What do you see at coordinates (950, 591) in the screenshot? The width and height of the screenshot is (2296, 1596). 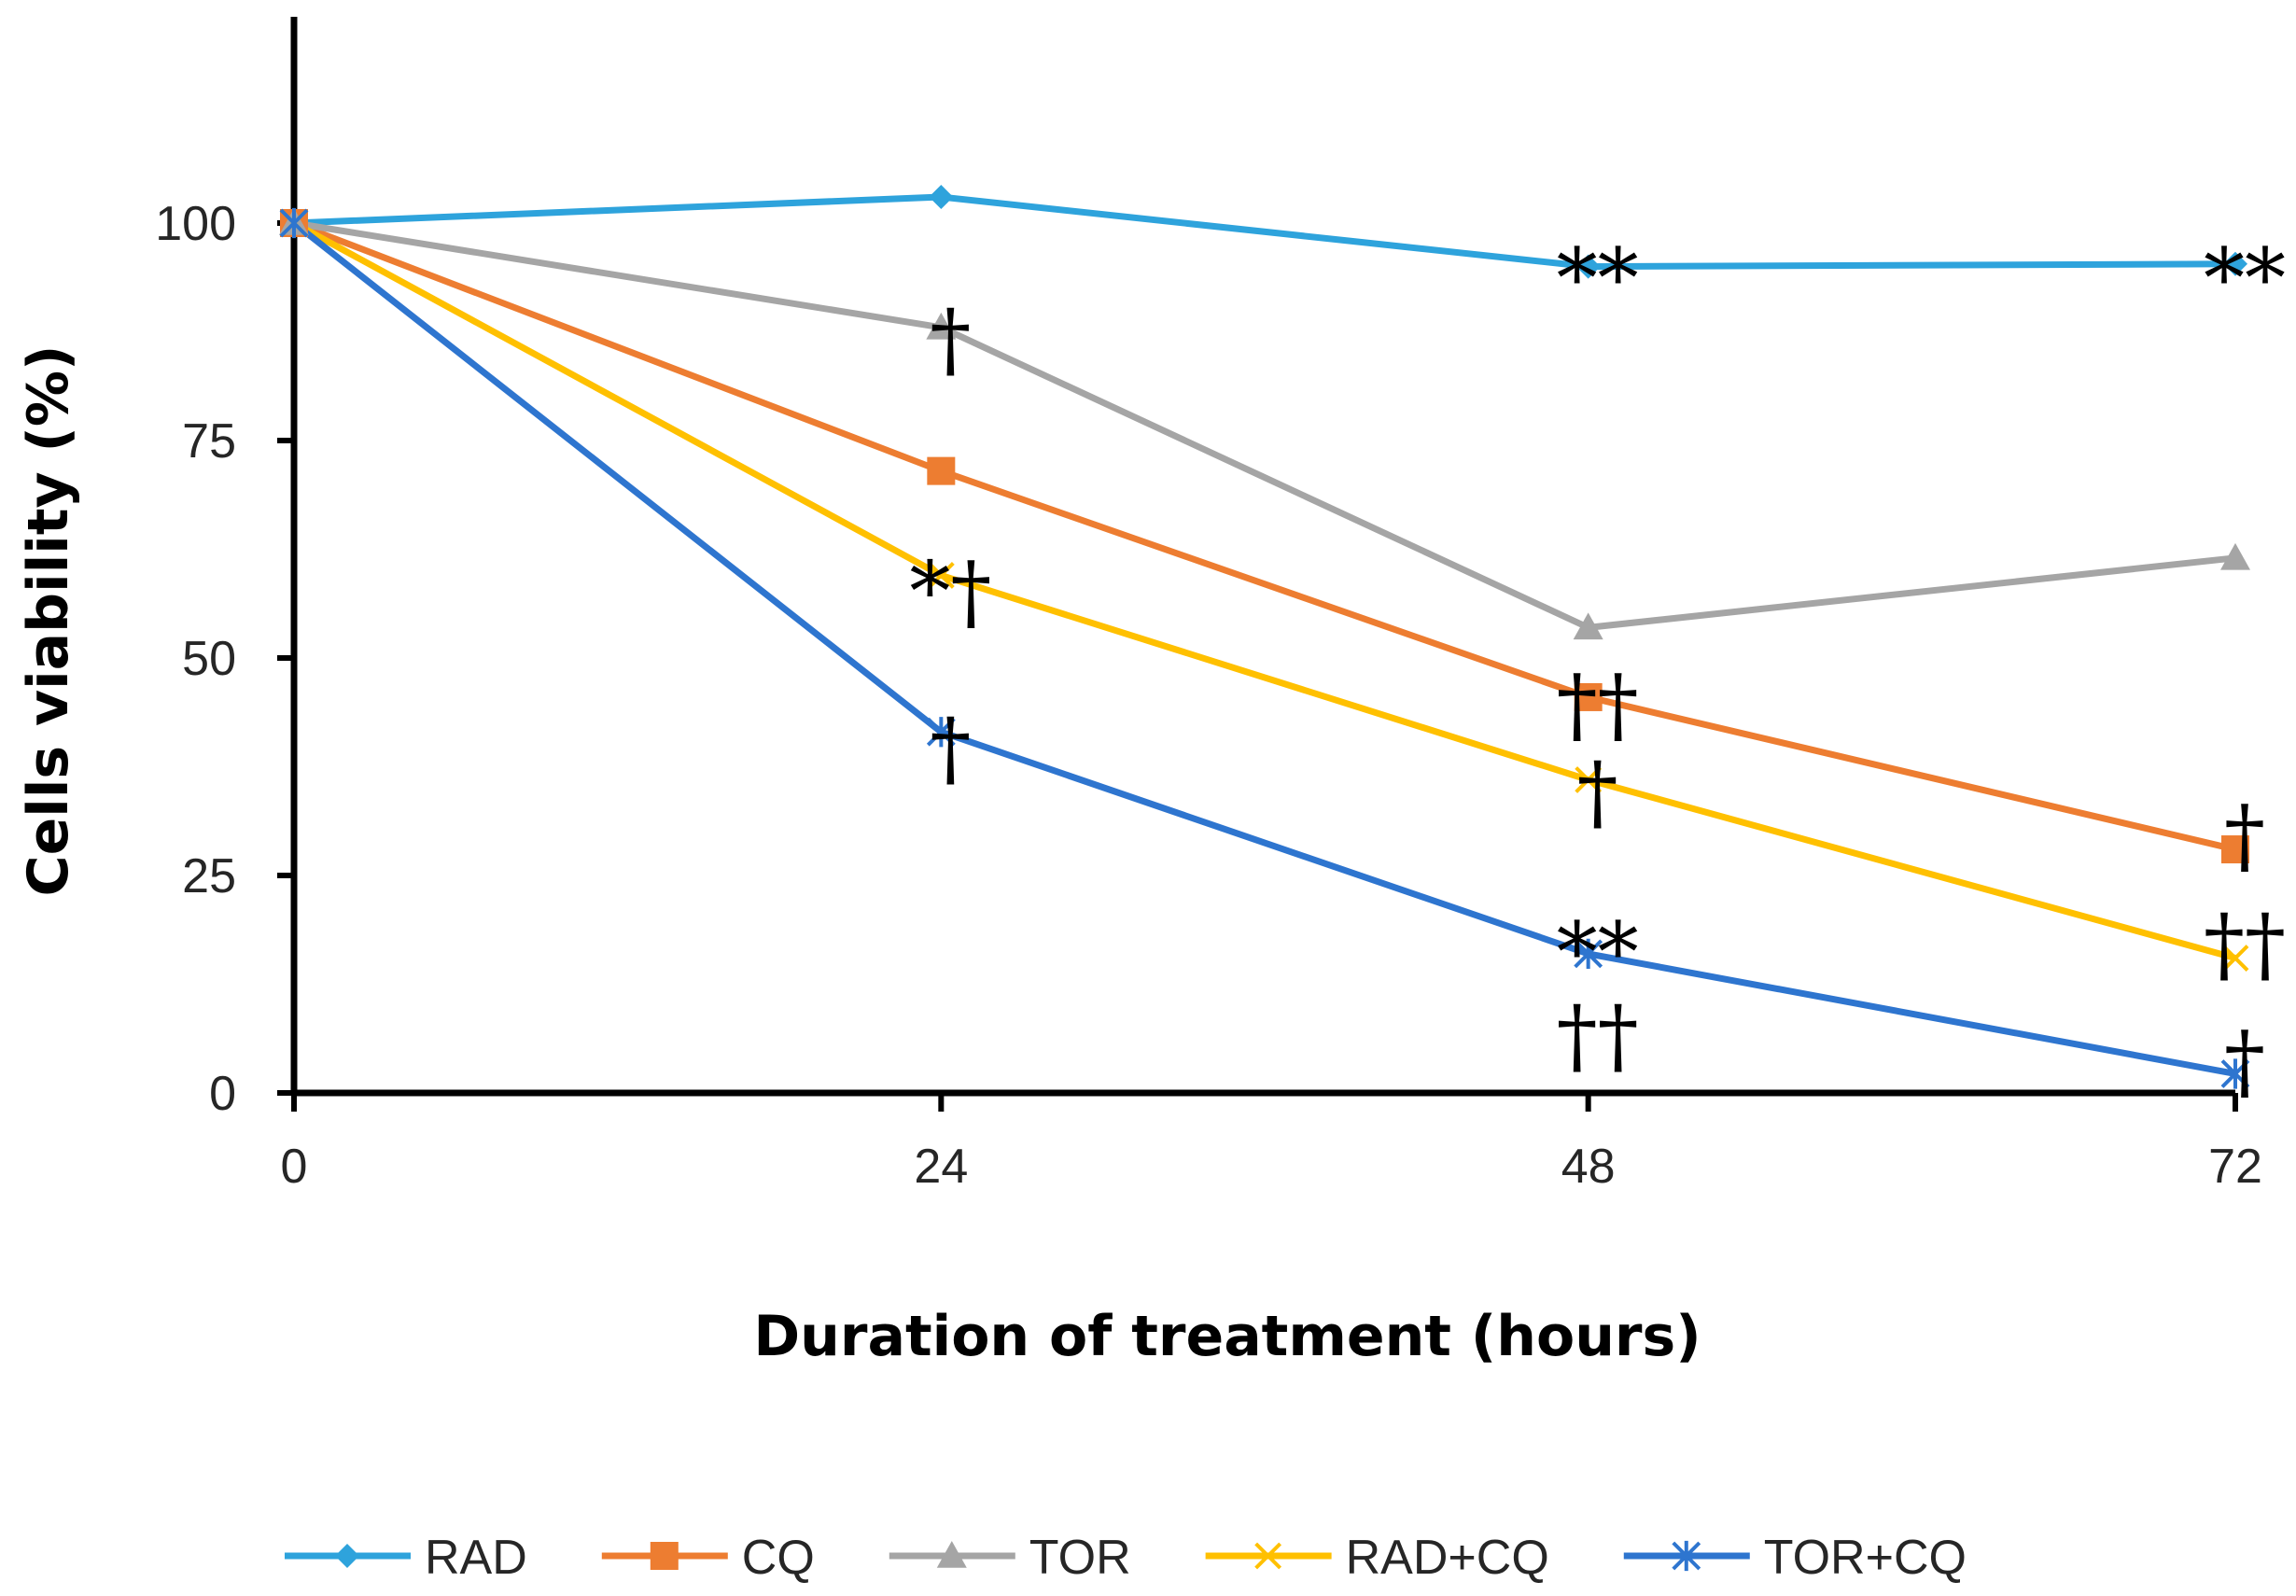 I see `significance-annotation: *†` at bounding box center [950, 591].